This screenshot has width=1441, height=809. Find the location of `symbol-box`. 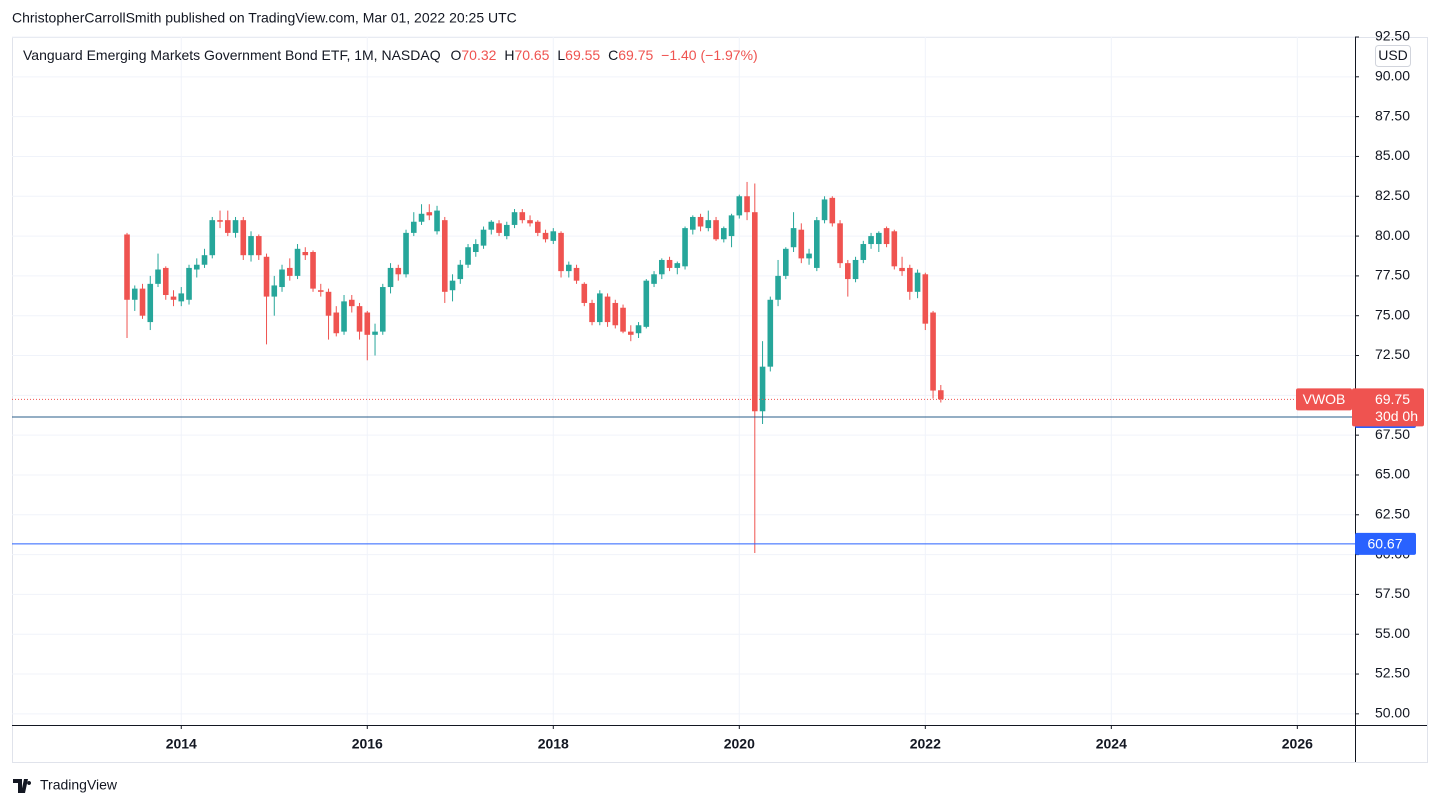

symbol-box is located at coordinates (1324, 399).